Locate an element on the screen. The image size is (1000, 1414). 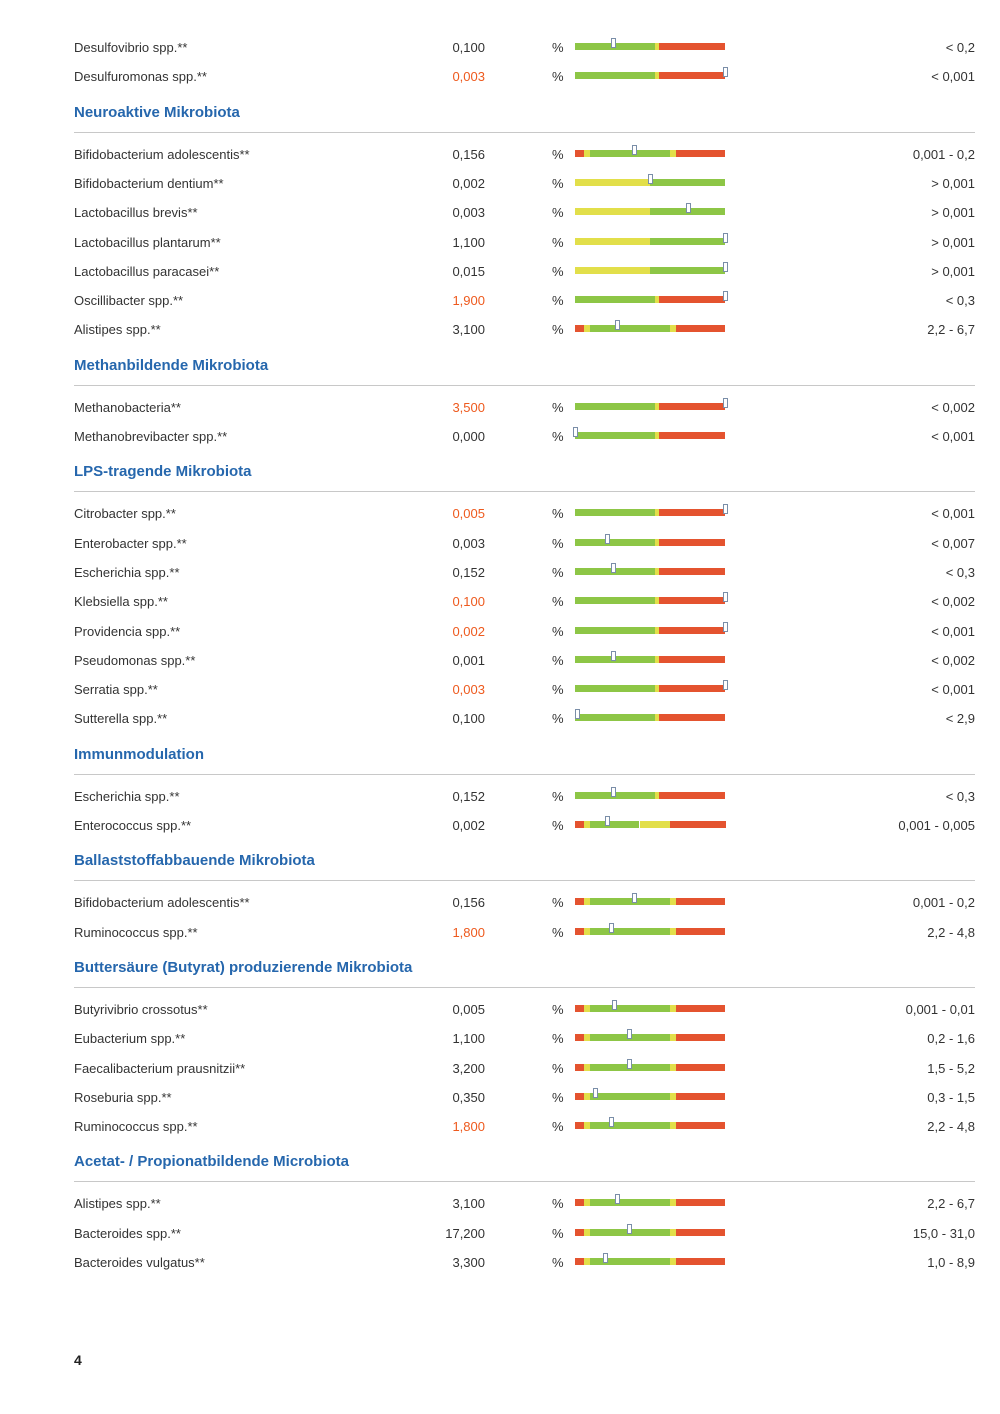
result-row: Providencia spp.** 0,002% < 0,001 is located at coordinates (500, 632).